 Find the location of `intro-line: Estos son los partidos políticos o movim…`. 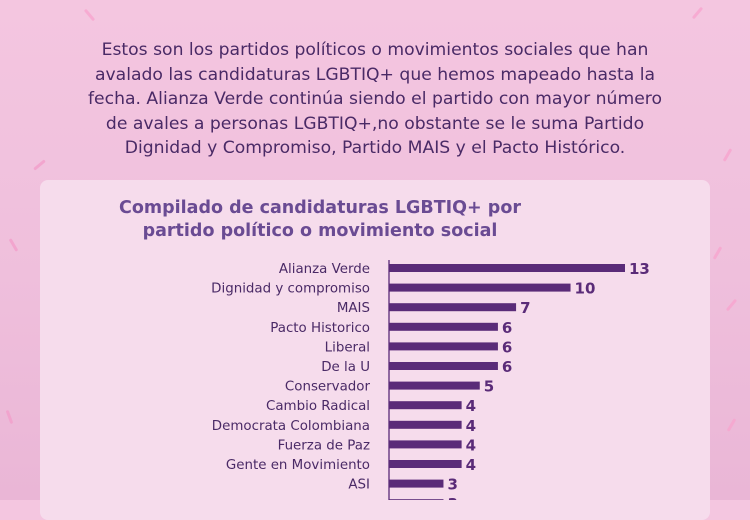

intro-line: Estos son los partidos políticos o movim… is located at coordinates (375, 50).